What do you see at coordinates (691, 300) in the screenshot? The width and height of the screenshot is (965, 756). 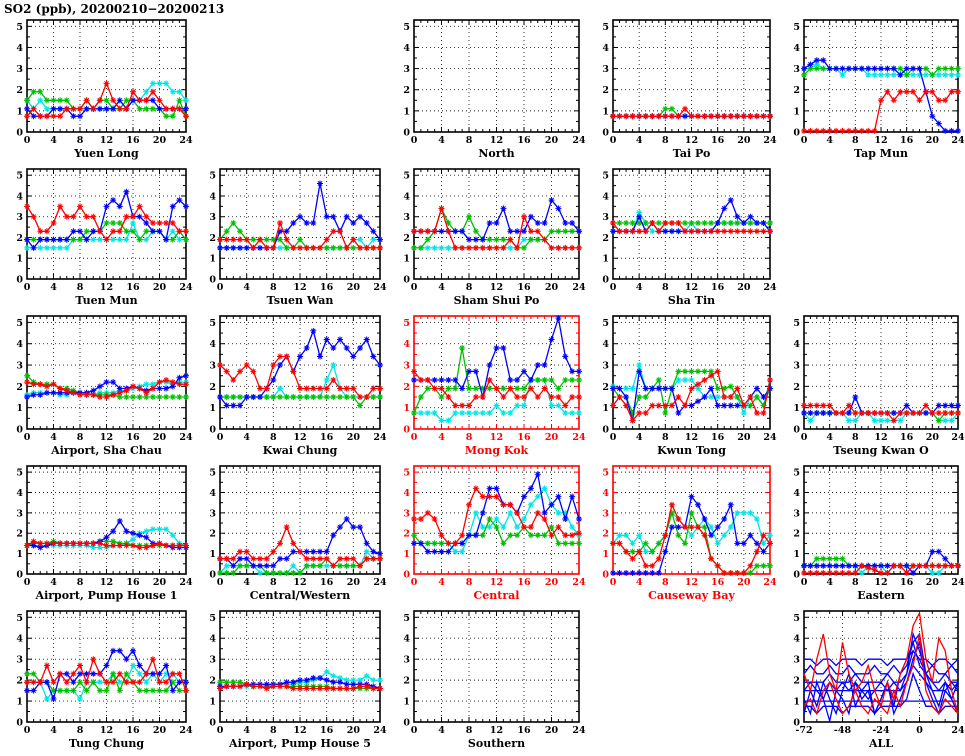 I see `panel-title: Sha Tin` at bounding box center [691, 300].